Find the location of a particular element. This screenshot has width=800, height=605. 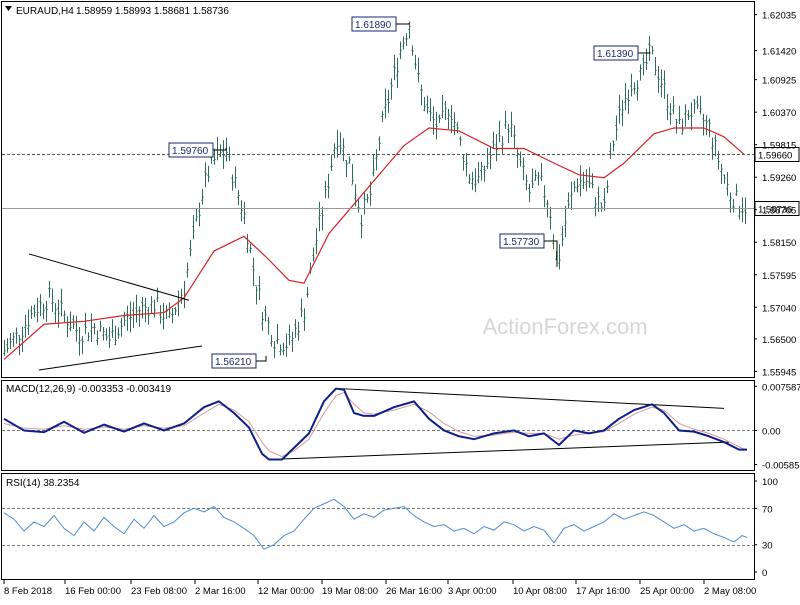

macd-ytick-label: 0.007587 is located at coordinates (781, 387).